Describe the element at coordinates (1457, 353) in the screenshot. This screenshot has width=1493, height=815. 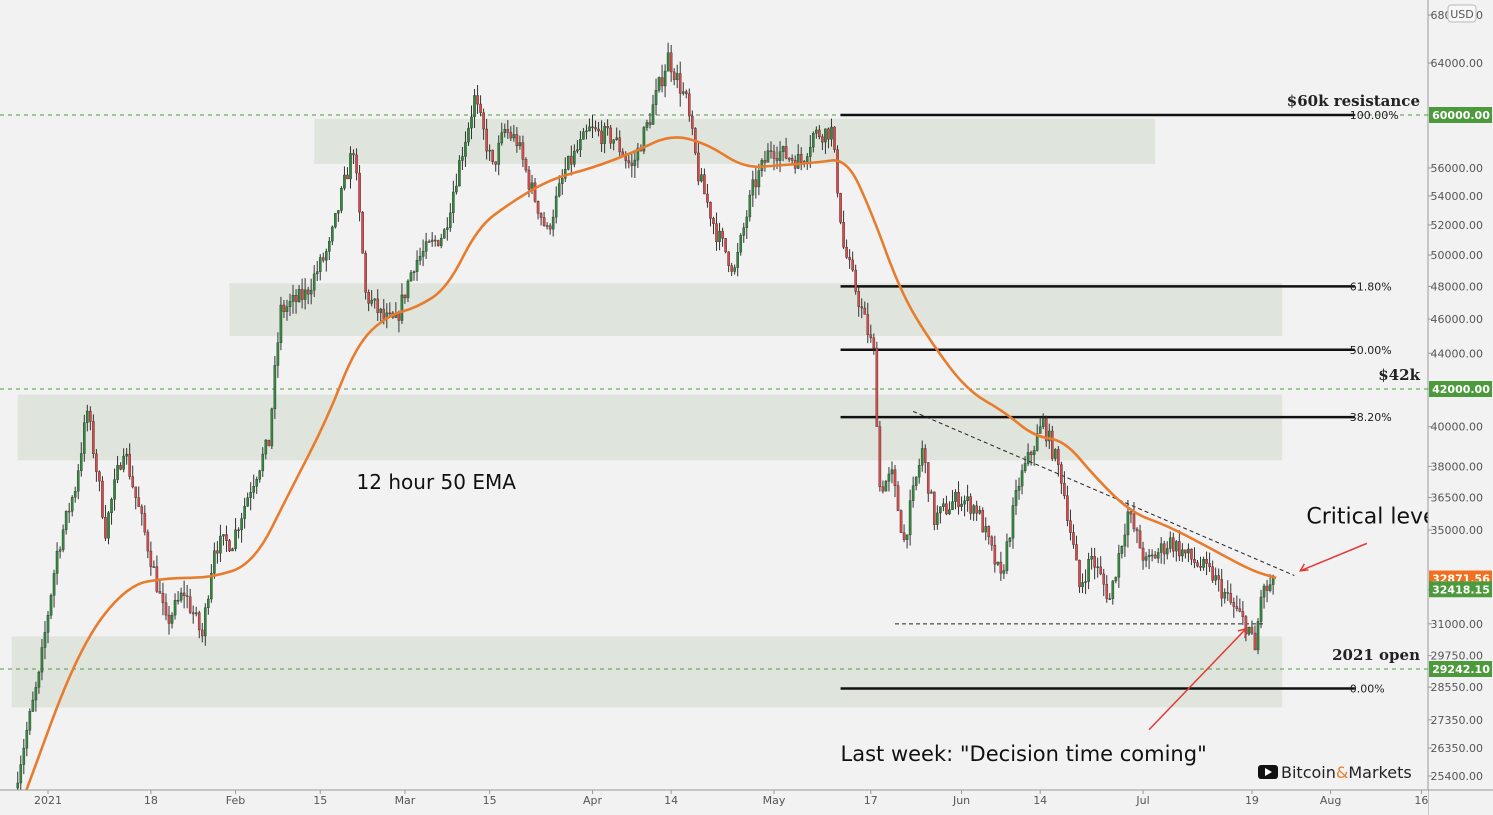
I see `y-tick-label: 44000.00` at that location.